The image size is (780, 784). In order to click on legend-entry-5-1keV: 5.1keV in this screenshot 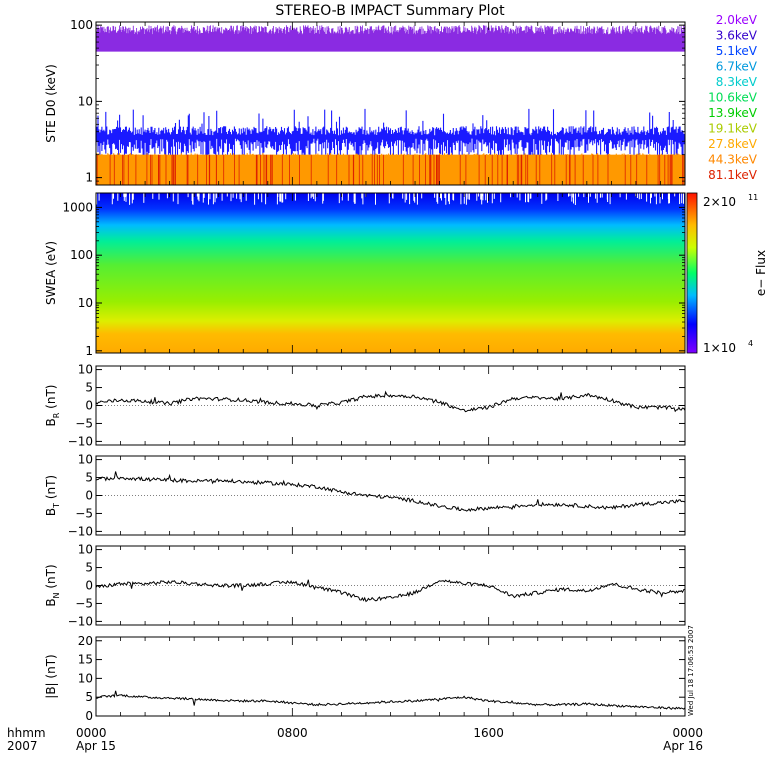, I will do `click(737, 51)`.